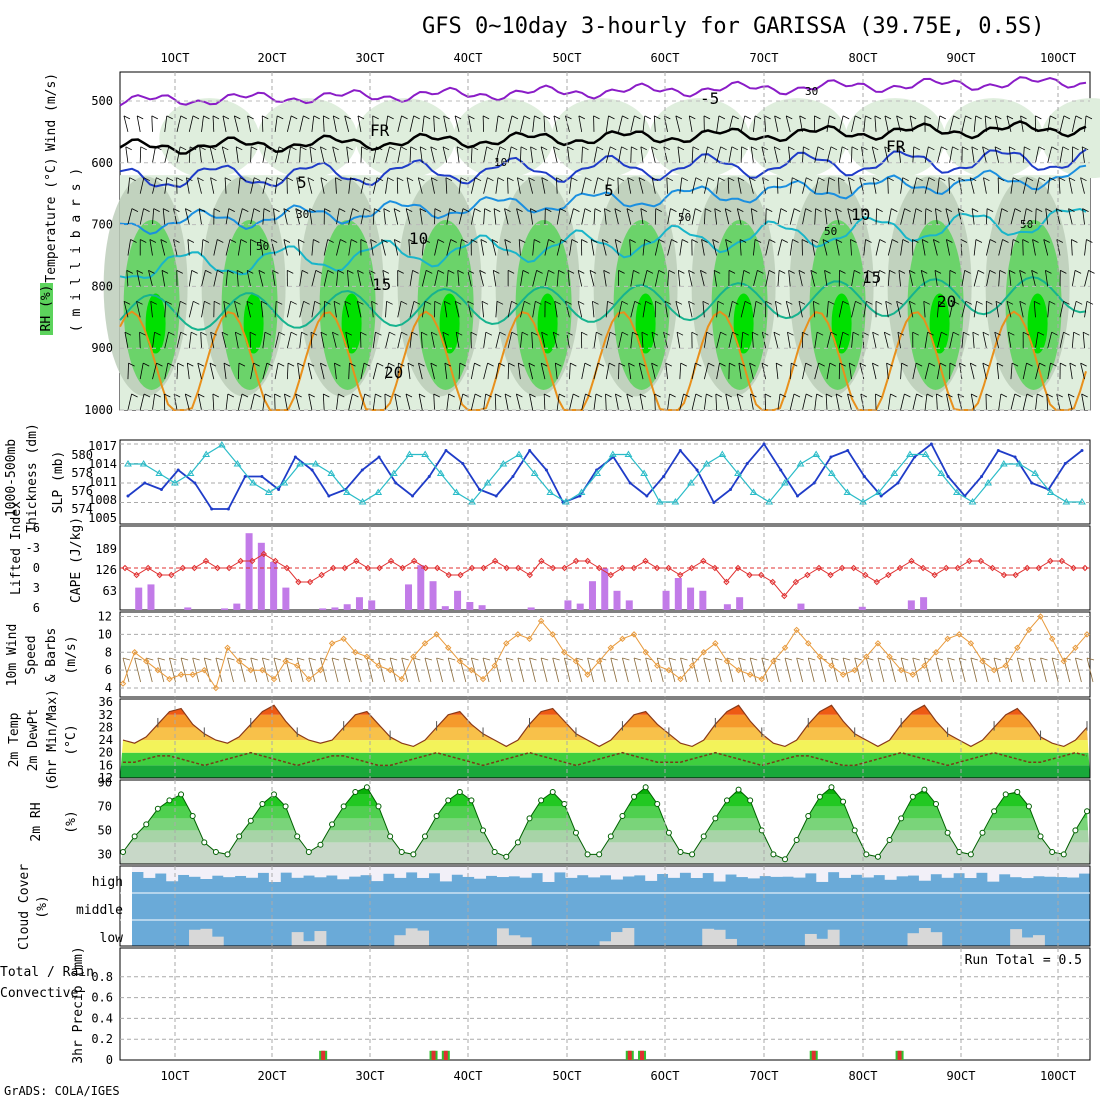 The image size is (1100, 1100). What do you see at coordinates (16, 548) in the screenshot?
I see `li-axis-label: Lifted Index` at bounding box center [16, 548].